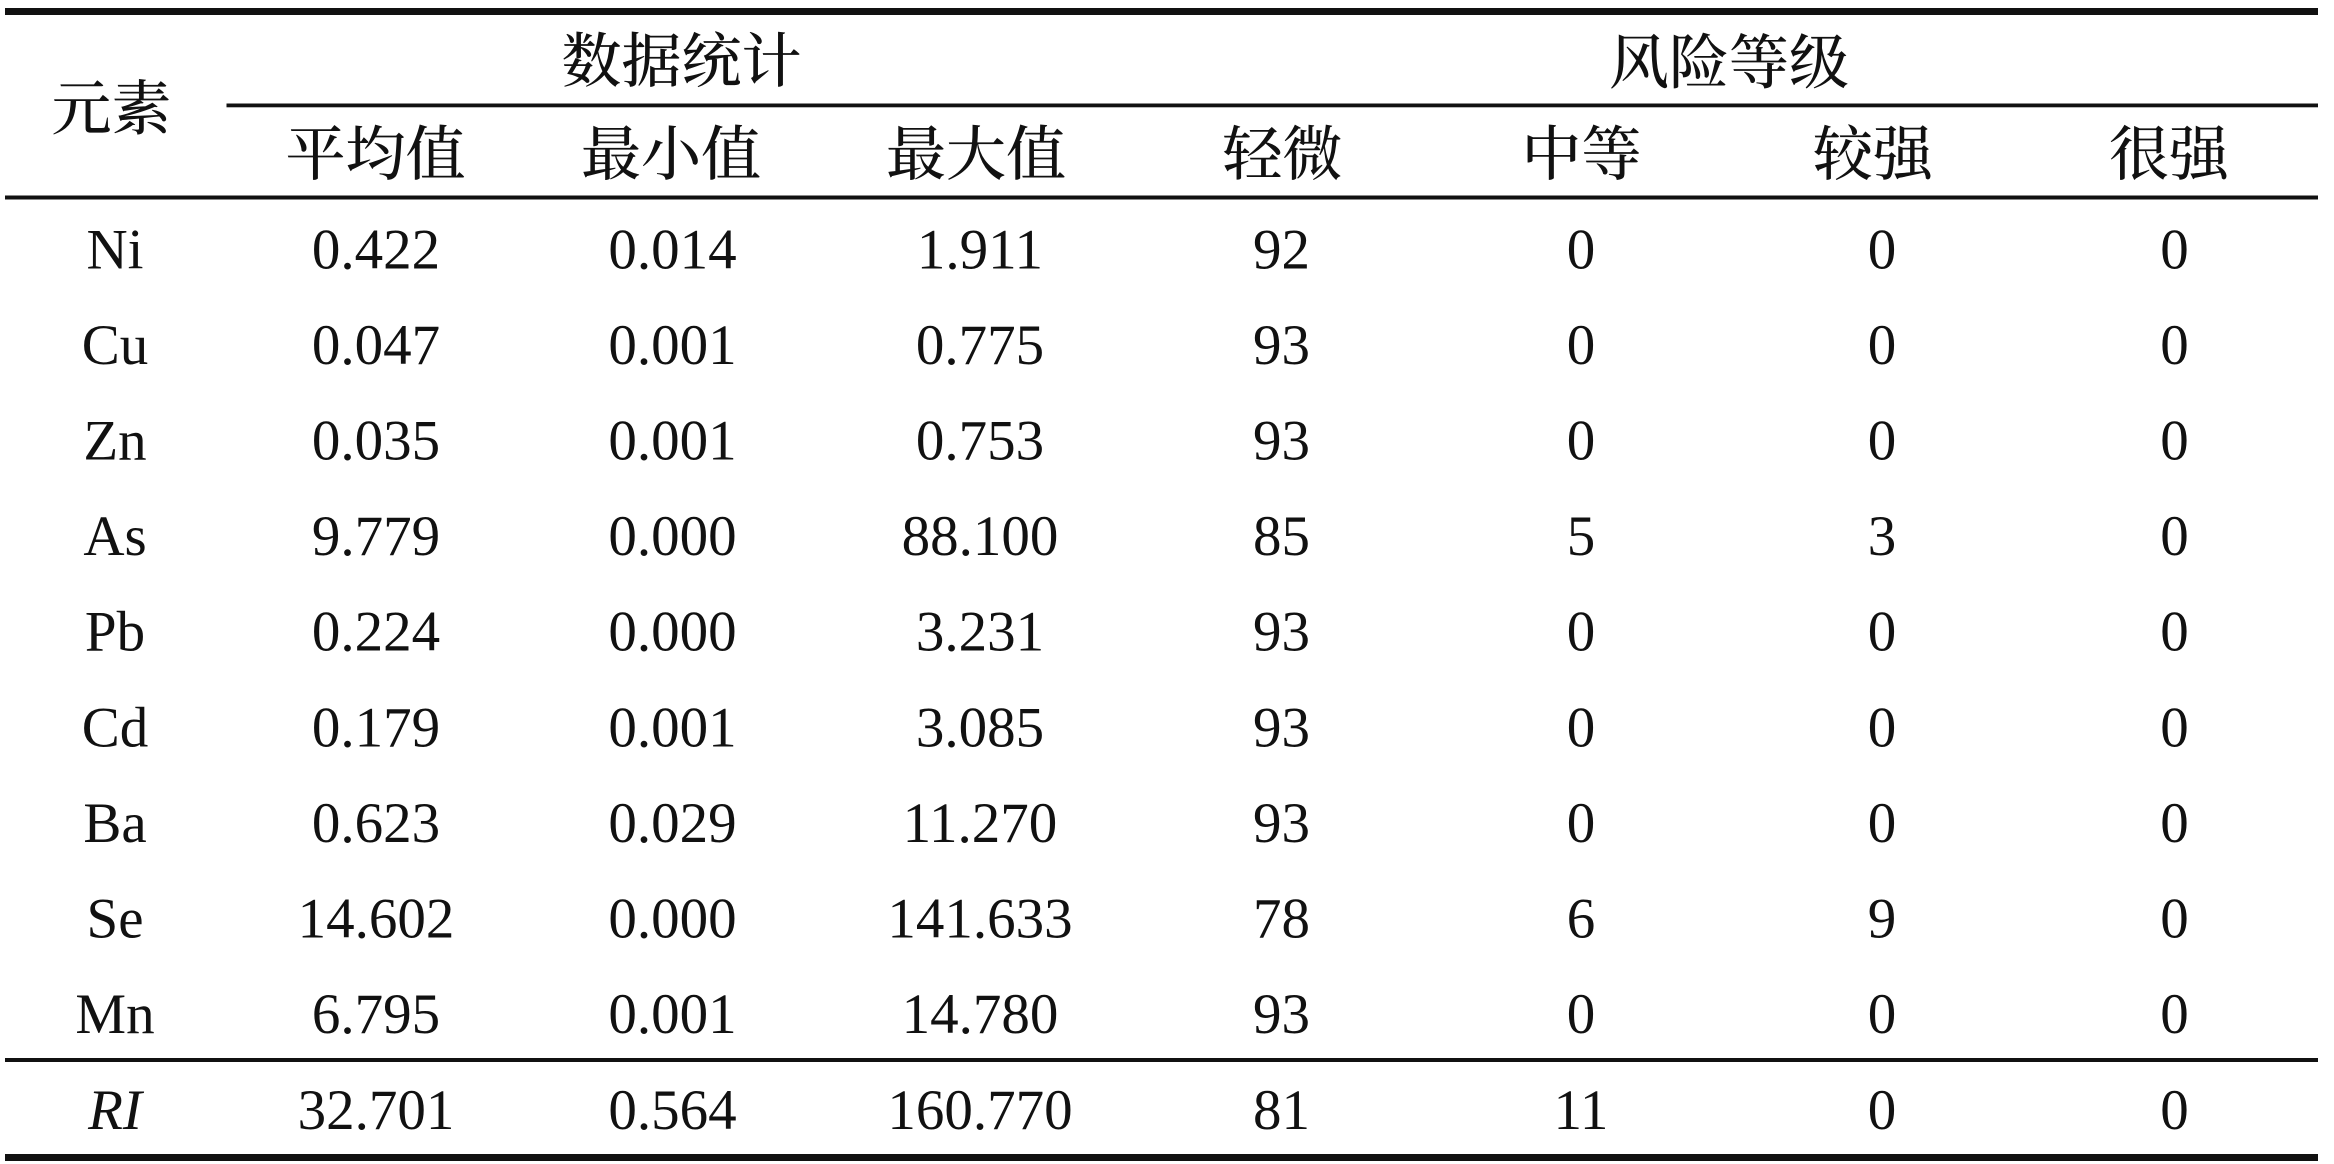 This screenshot has height=1164, width=2334. Describe the element at coordinates (980, 249) in the screenshot. I see `svg-text: 1.911` at that location.